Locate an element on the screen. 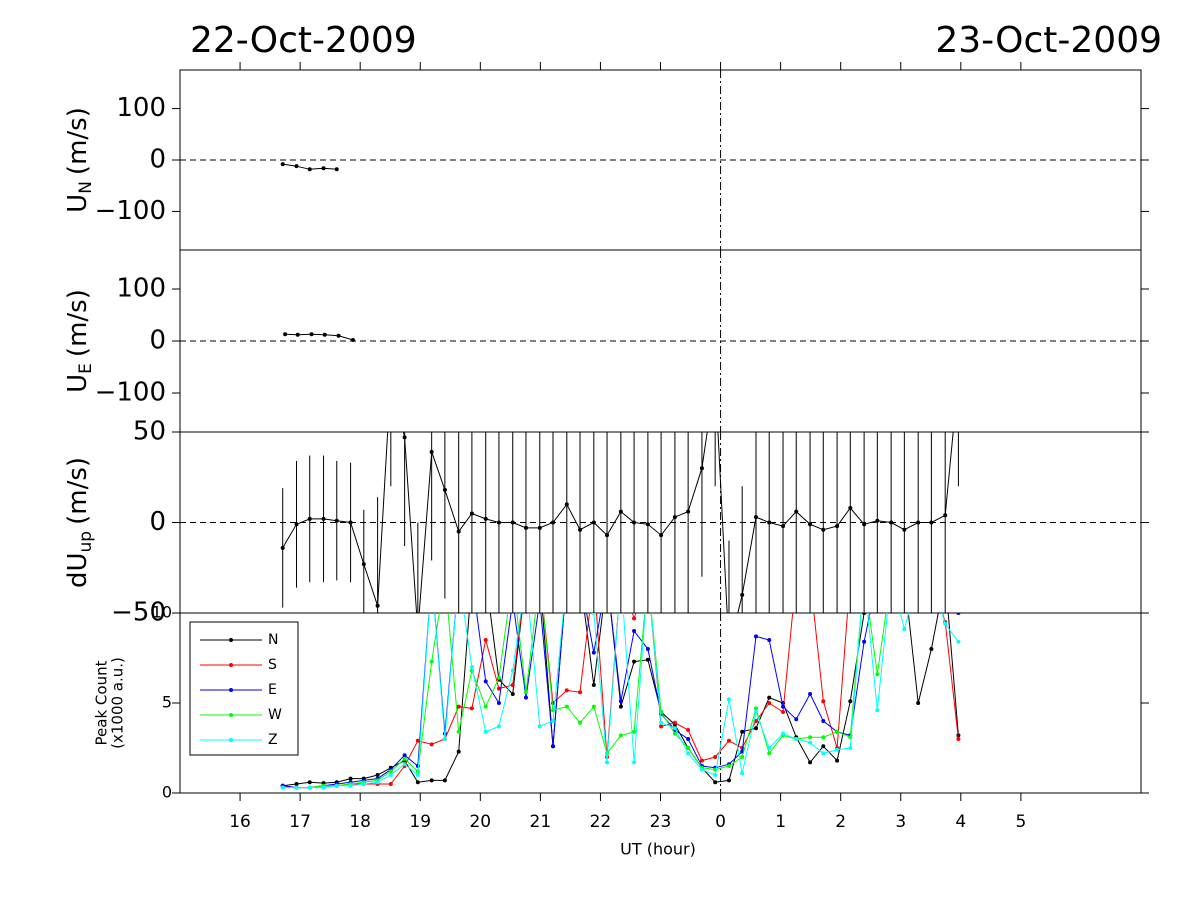 The image size is (1201, 901). y-label-main: dU is located at coordinates (78, 570).